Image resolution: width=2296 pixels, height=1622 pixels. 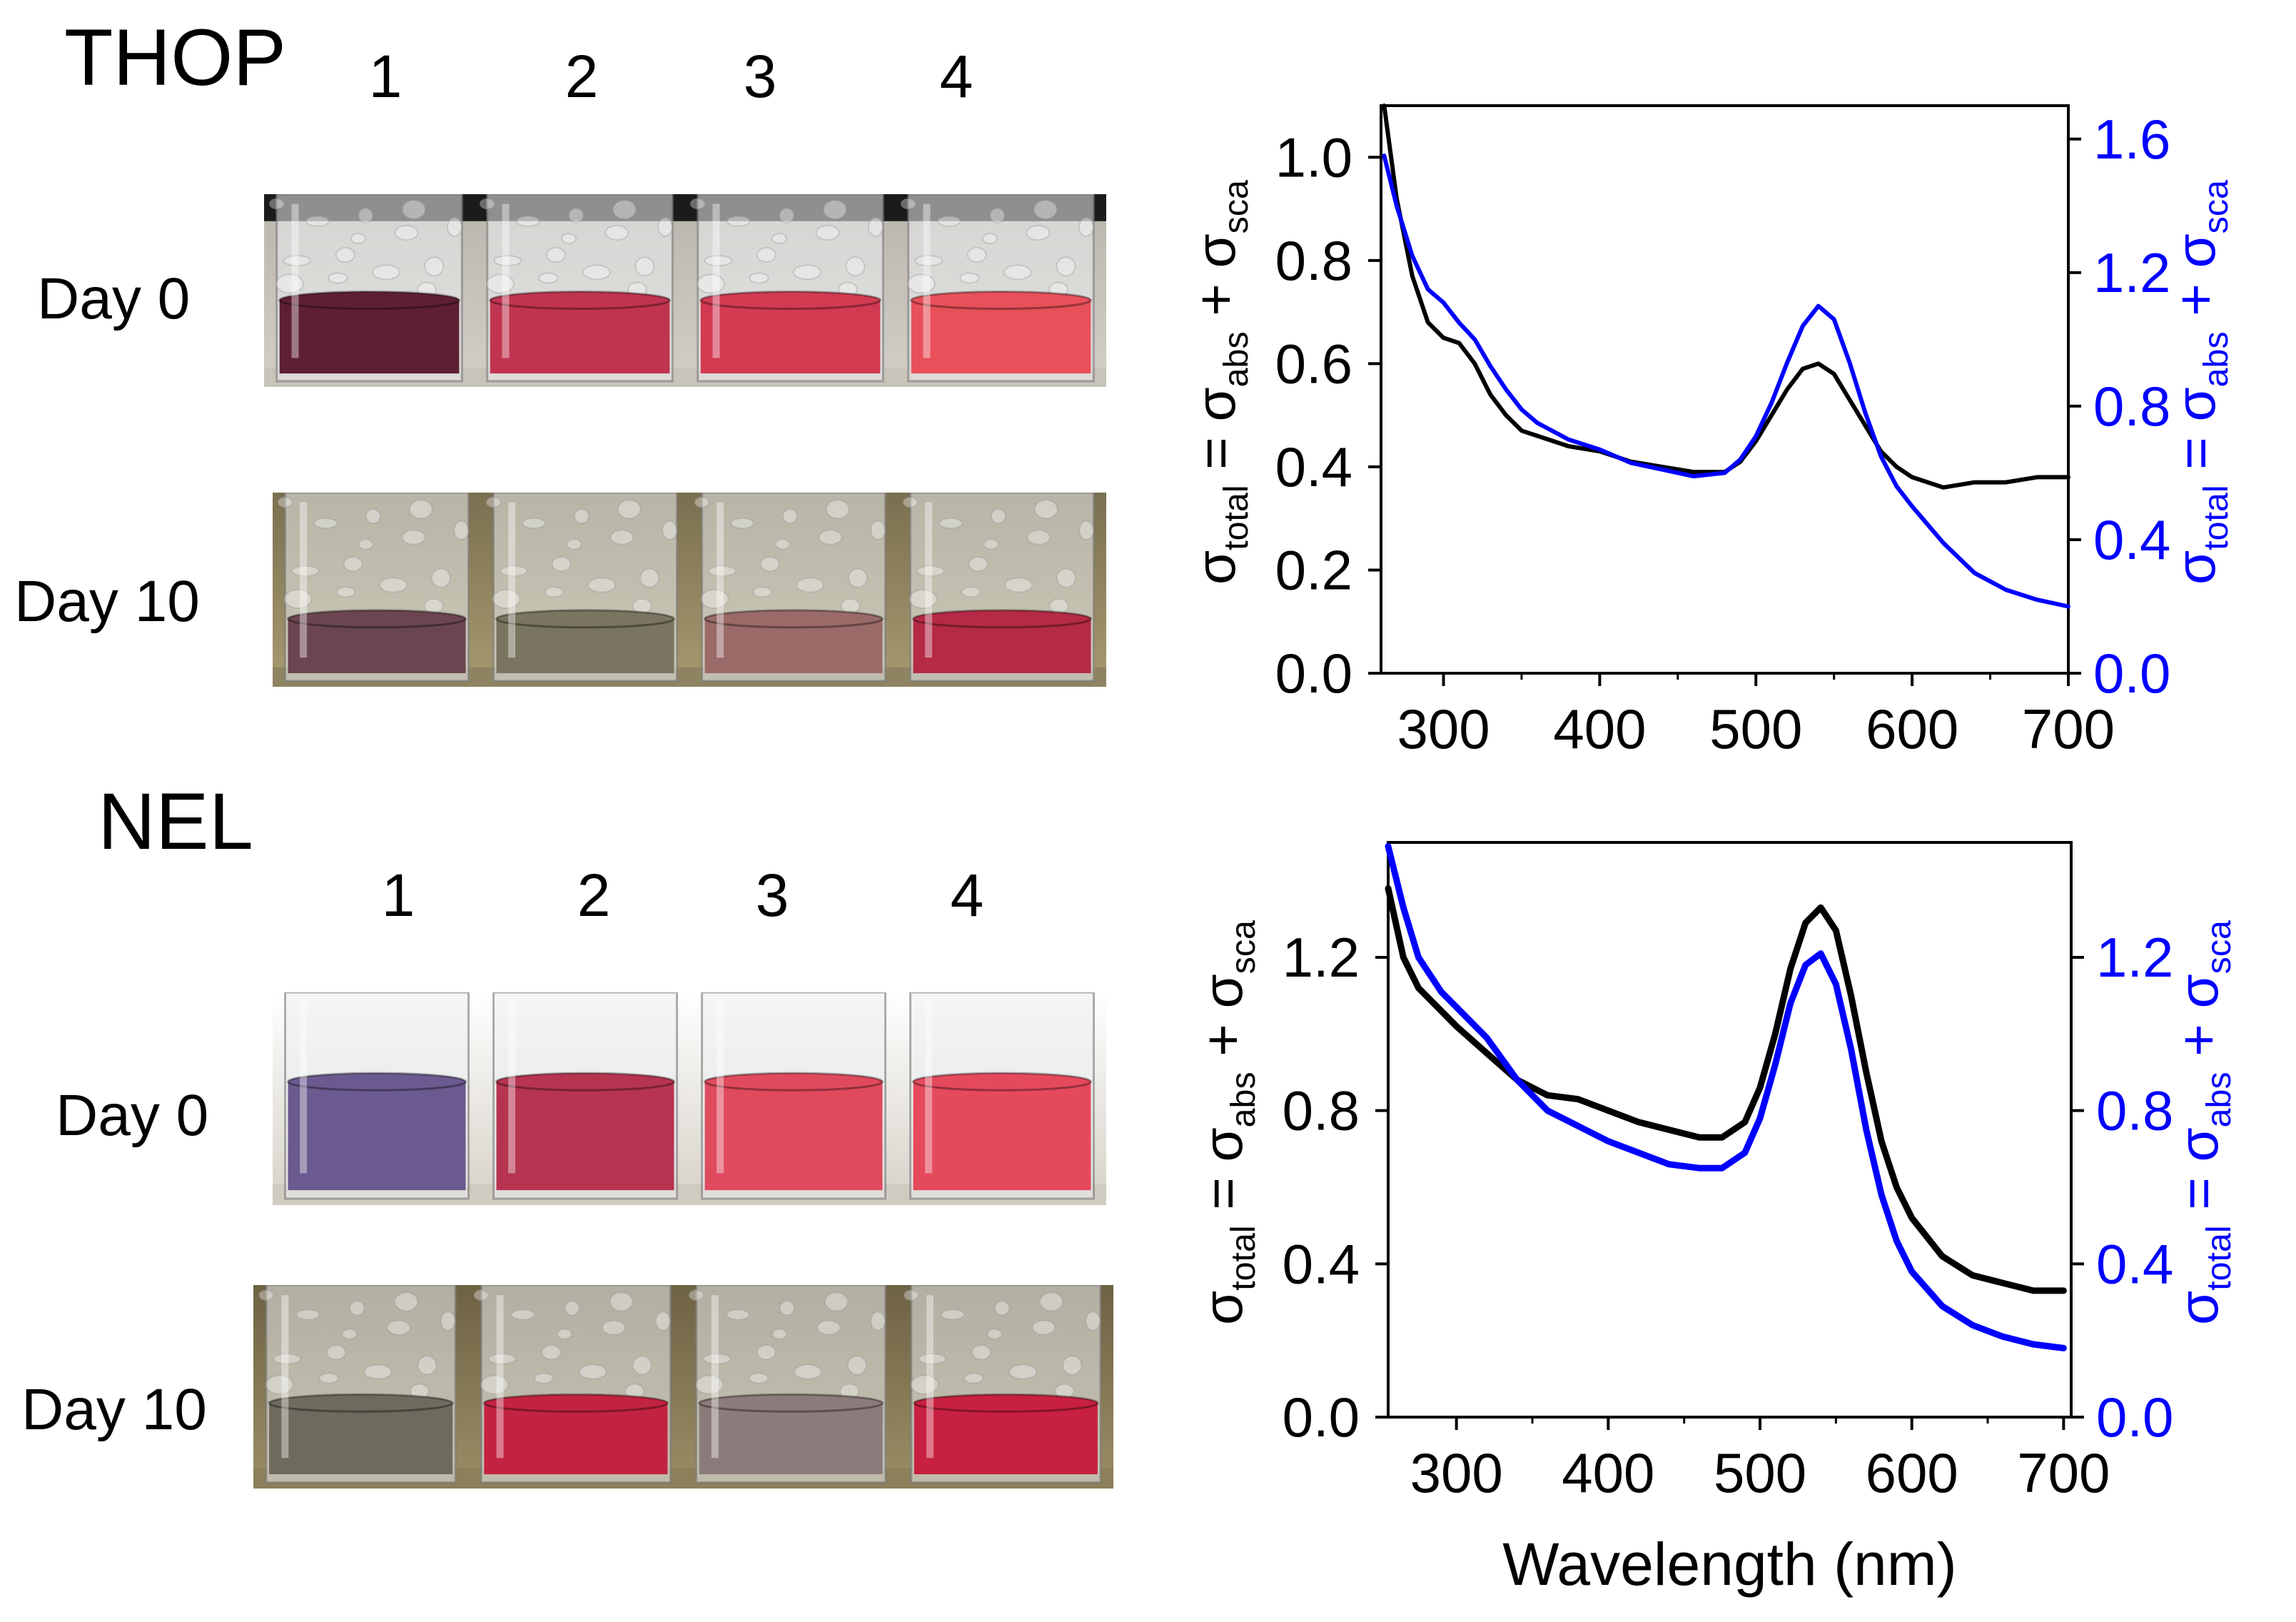 I want to click on thop-d0-photo-svg, so click(x=685, y=290).